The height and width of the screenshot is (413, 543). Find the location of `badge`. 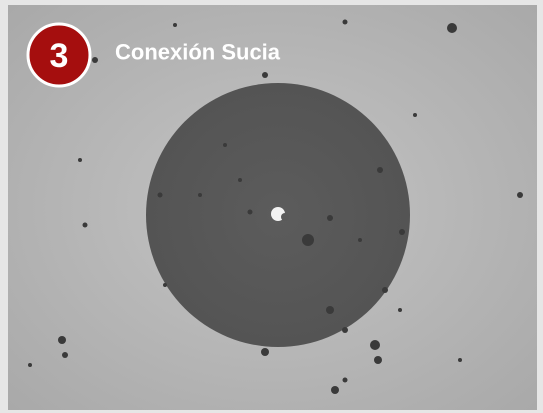

badge is located at coordinates (59, 55).